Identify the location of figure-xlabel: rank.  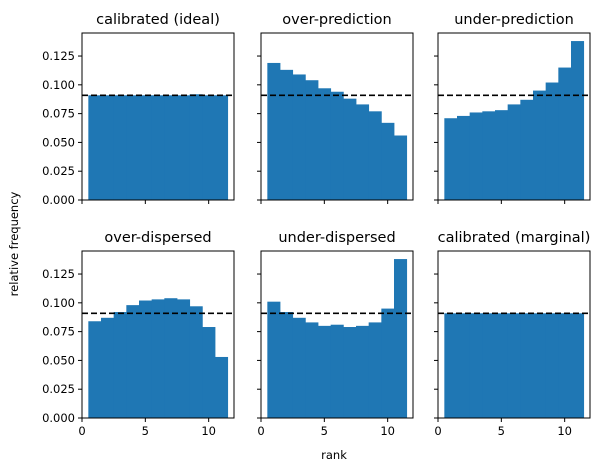
(334, 455).